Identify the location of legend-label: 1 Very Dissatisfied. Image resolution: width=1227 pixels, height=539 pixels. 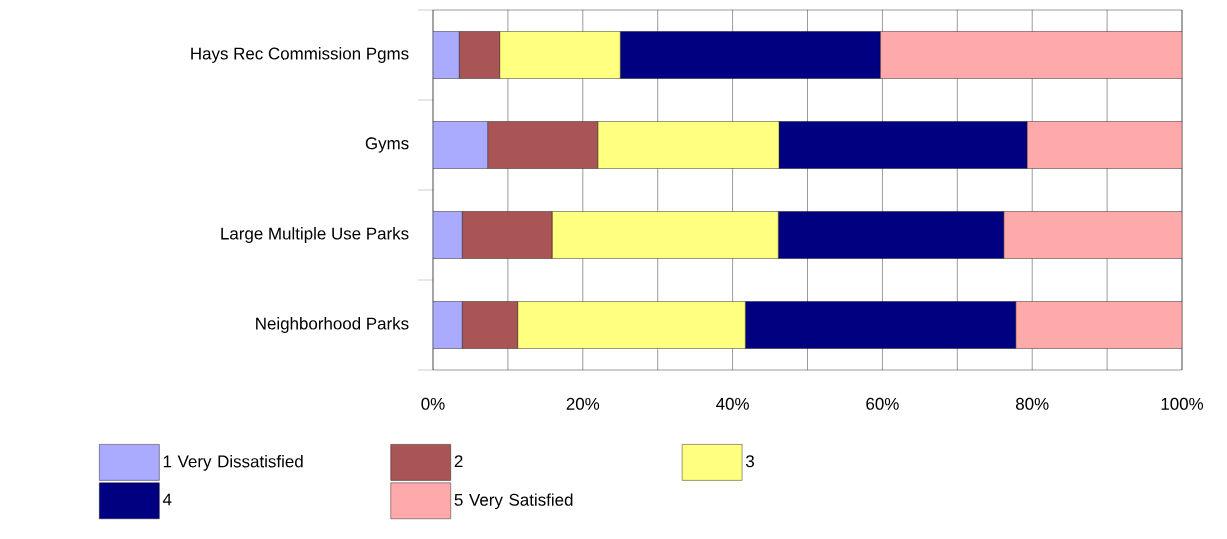
(233, 463).